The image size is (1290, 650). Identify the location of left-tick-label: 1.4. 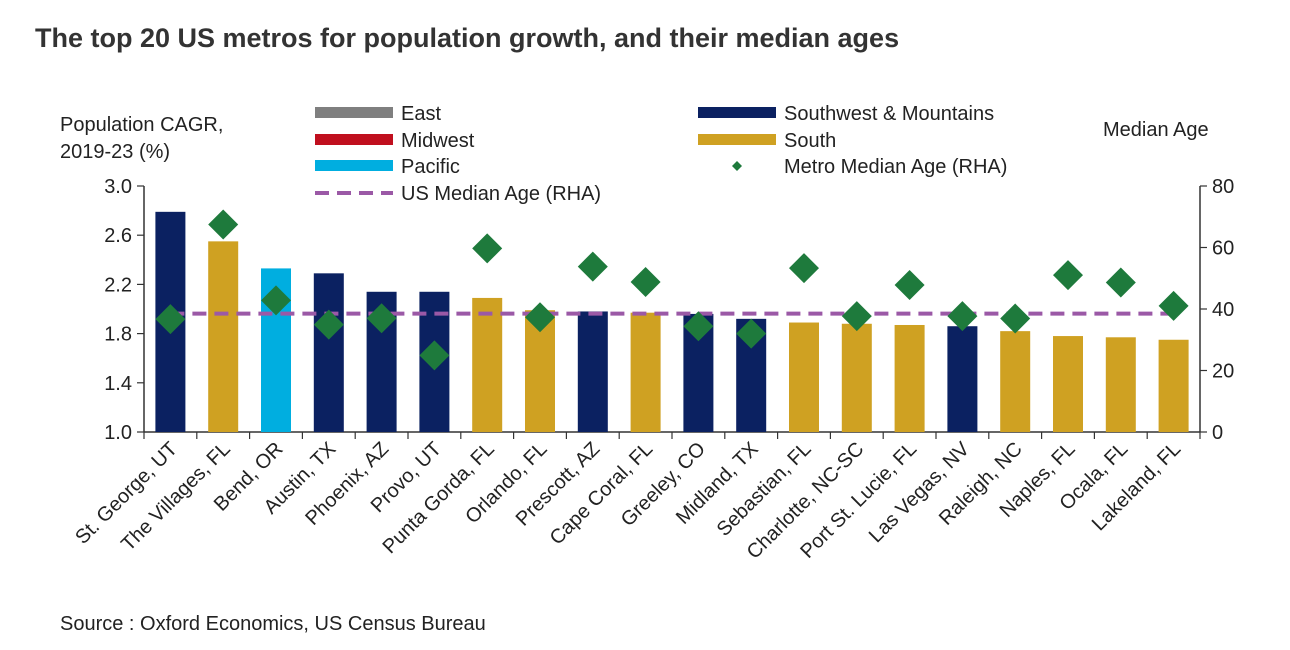
(118, 384).